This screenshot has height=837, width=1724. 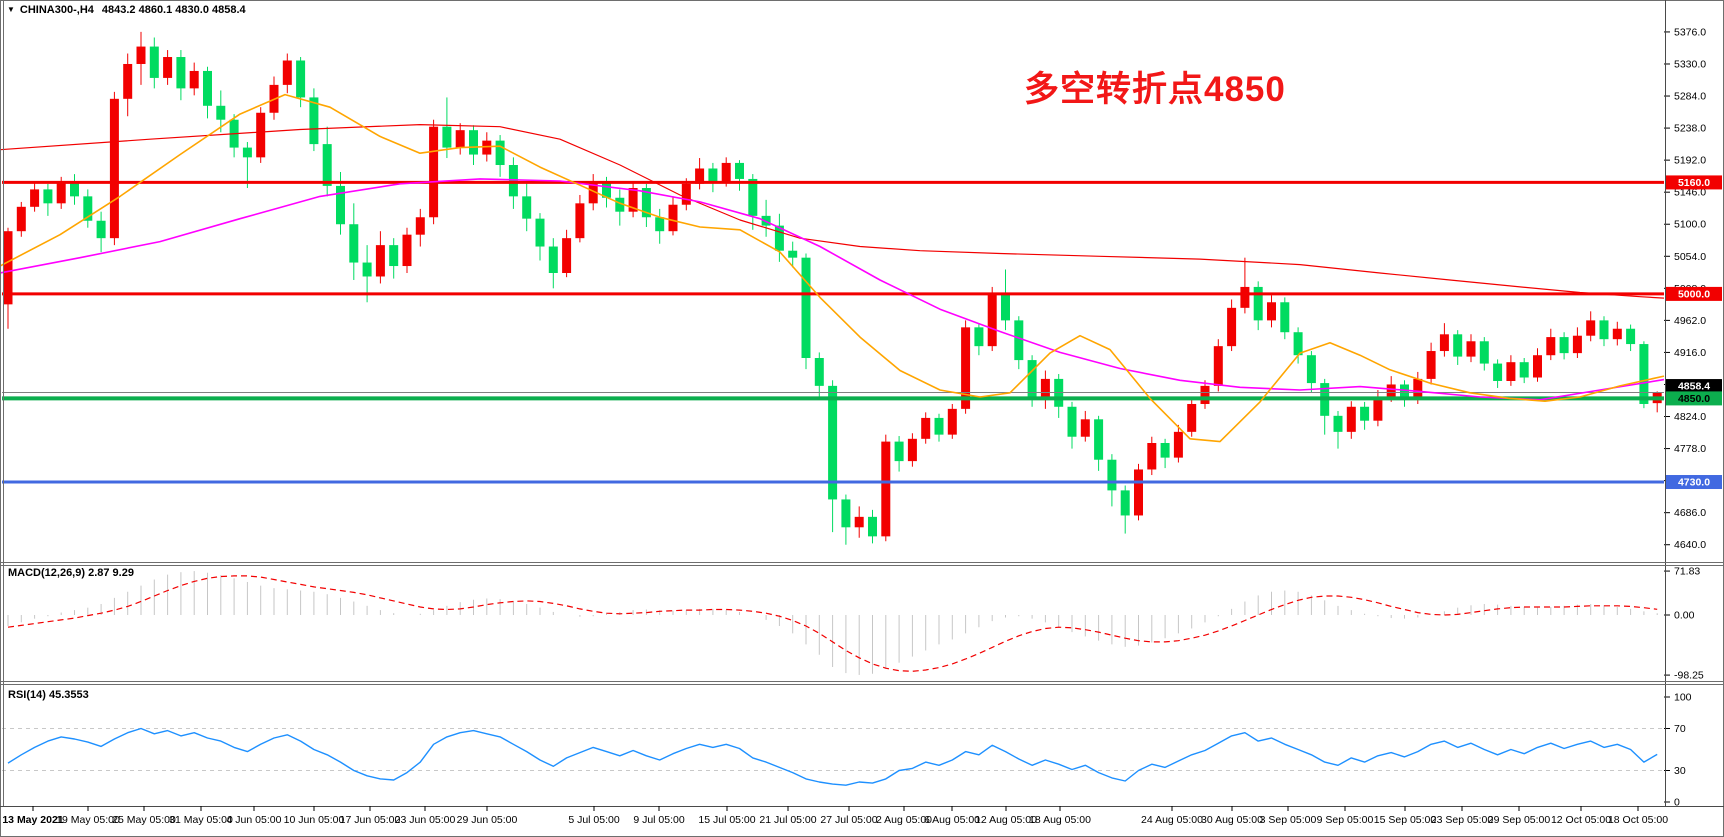 What do you see at coordinates (848, 820) in the screenshot?
I see `time-tick-label: 27 Jul 05:00` at bounding box center [848, 820].